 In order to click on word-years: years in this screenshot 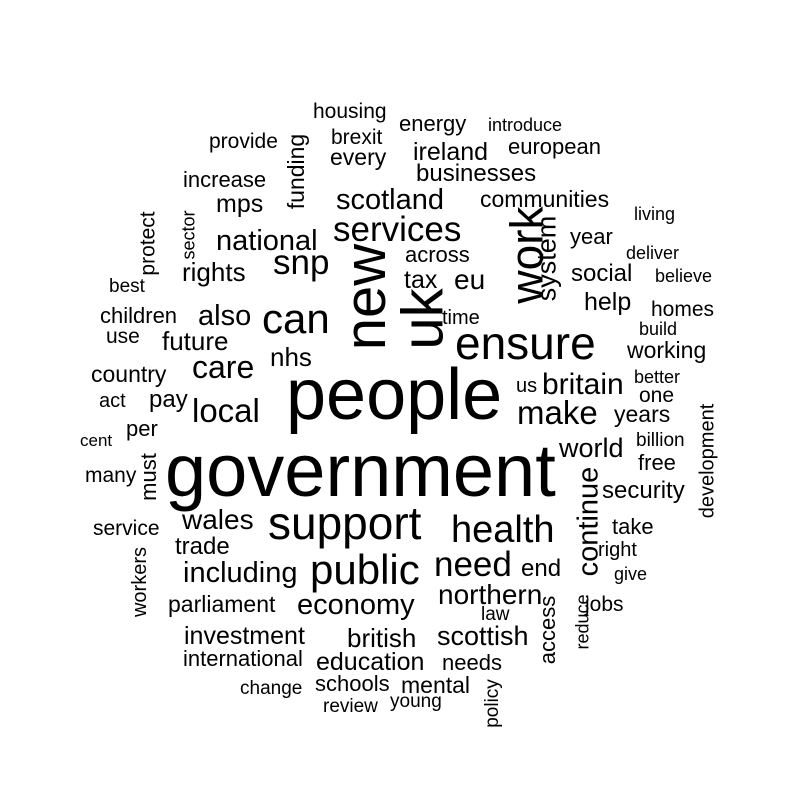, I will do `click(642, 414)`.